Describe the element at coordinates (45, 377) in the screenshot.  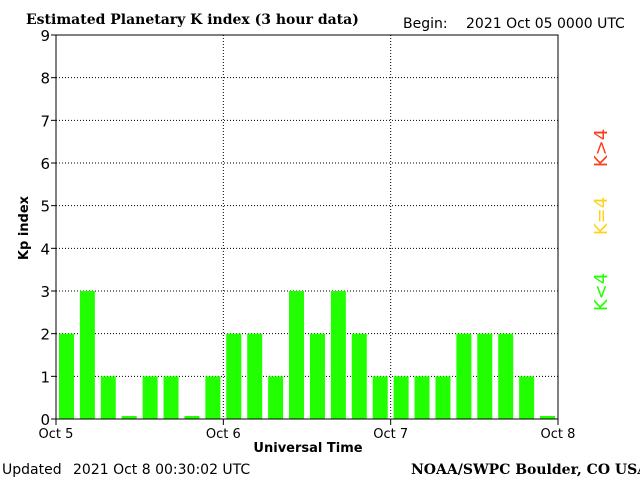
I see `y-tick-label: 1` at that location.